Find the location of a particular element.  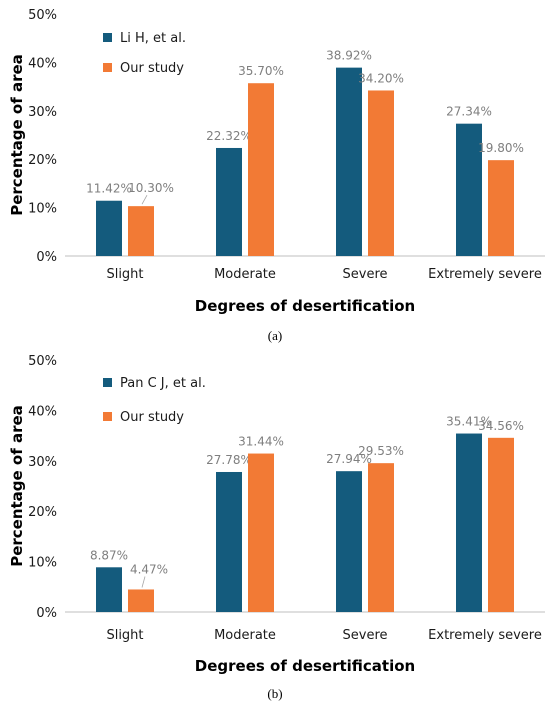

data-label: 27.94% is located at coordinates (349, 459).